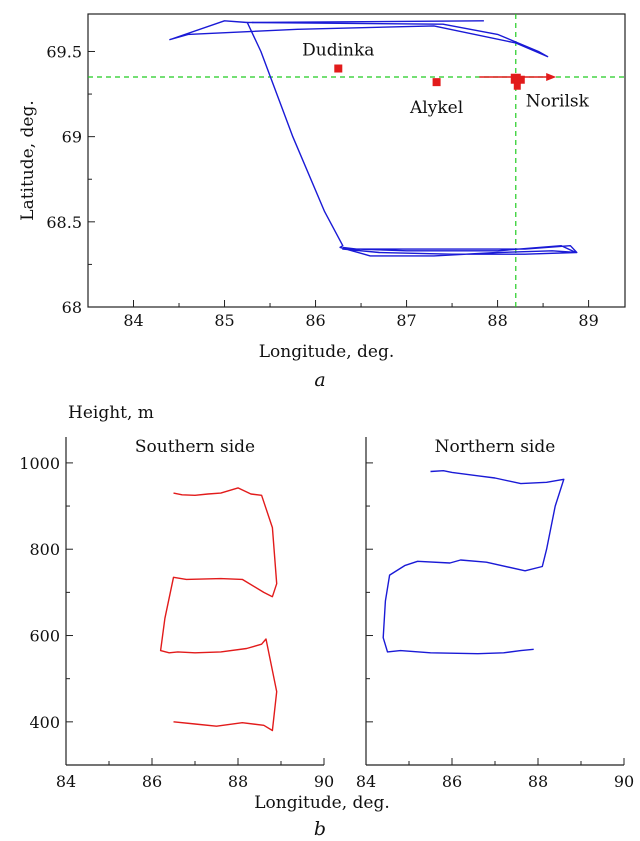 The width and height of the screenshot is (640, 841). What do you see at coordinates (64, 222) in the screenshot?
I see `y-tick-label-a: 68.5` at bounding box center [64, 222].